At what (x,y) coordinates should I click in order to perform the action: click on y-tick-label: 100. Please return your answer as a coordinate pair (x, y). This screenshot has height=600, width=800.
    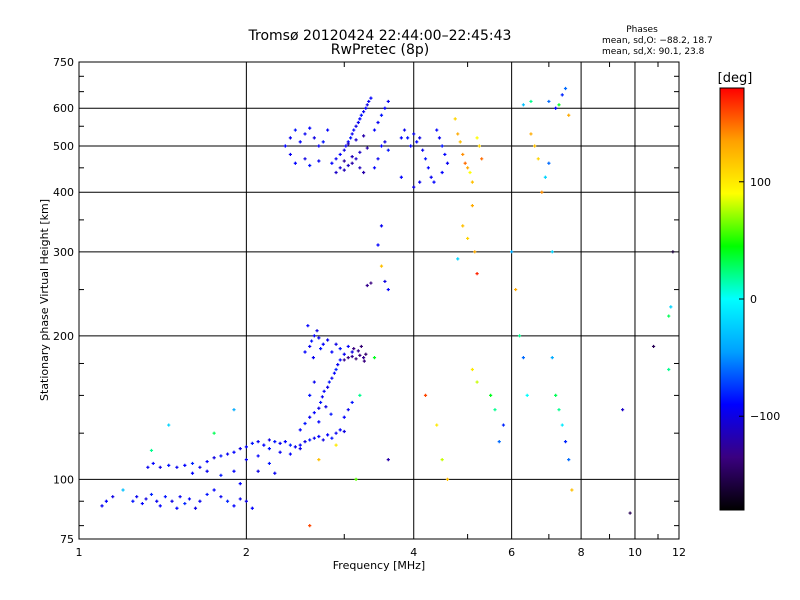
    Looking at the image, I should click on (63, 479).